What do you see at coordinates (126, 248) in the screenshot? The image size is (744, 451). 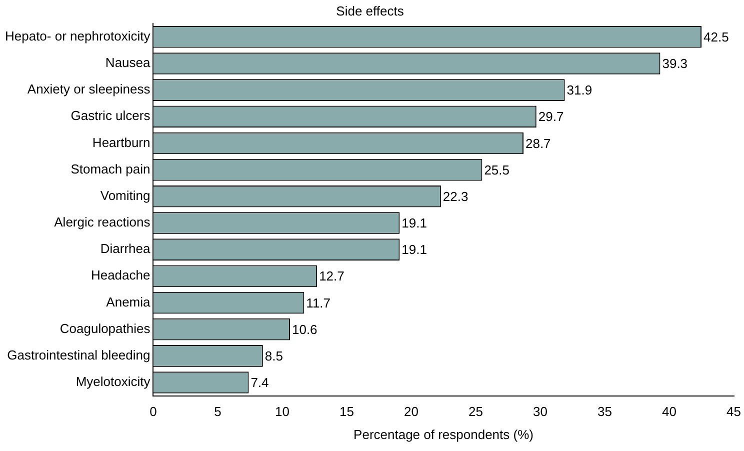 I see `y-tick-label: Diarrhea` at bounding box center [126, 248].